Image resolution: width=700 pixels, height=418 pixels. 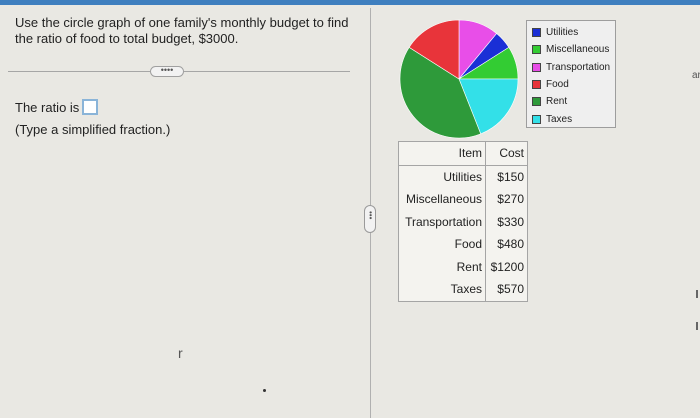 I want to click on more-options-button: ••••, so click(x=167, y=71).